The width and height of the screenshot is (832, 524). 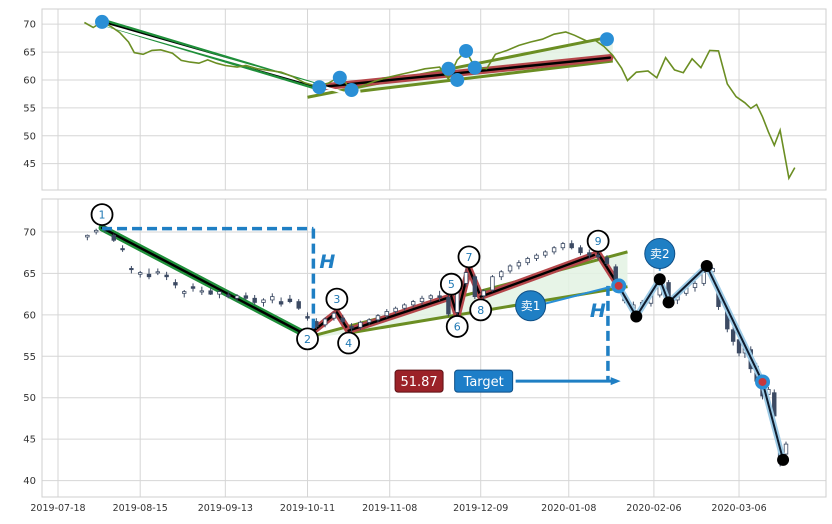 What do you see at coordinates (29, 164) in the screenshot?
I see `top-y-tick-label: 45` at bounding box center [29, 164].